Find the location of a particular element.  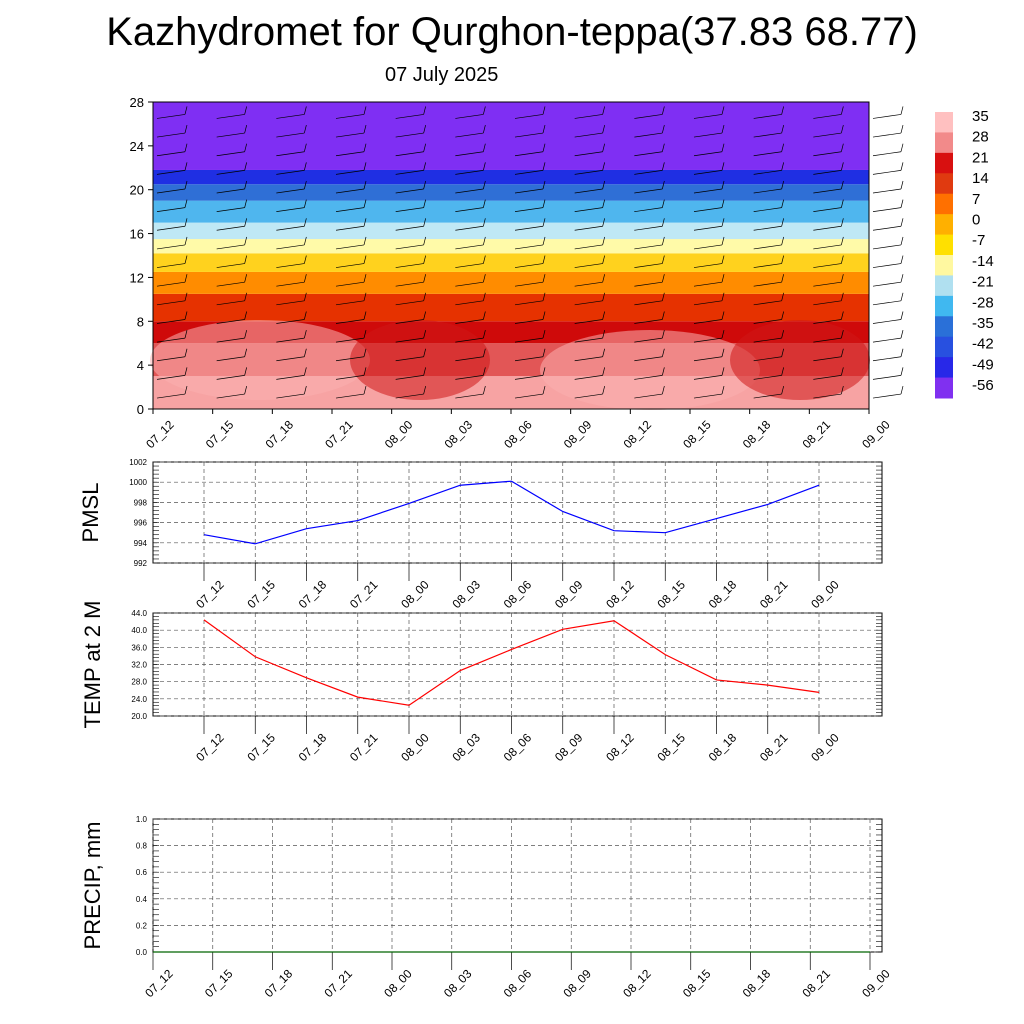

precip-xtick-label: 08_09 is located at coordinates (577, 983).